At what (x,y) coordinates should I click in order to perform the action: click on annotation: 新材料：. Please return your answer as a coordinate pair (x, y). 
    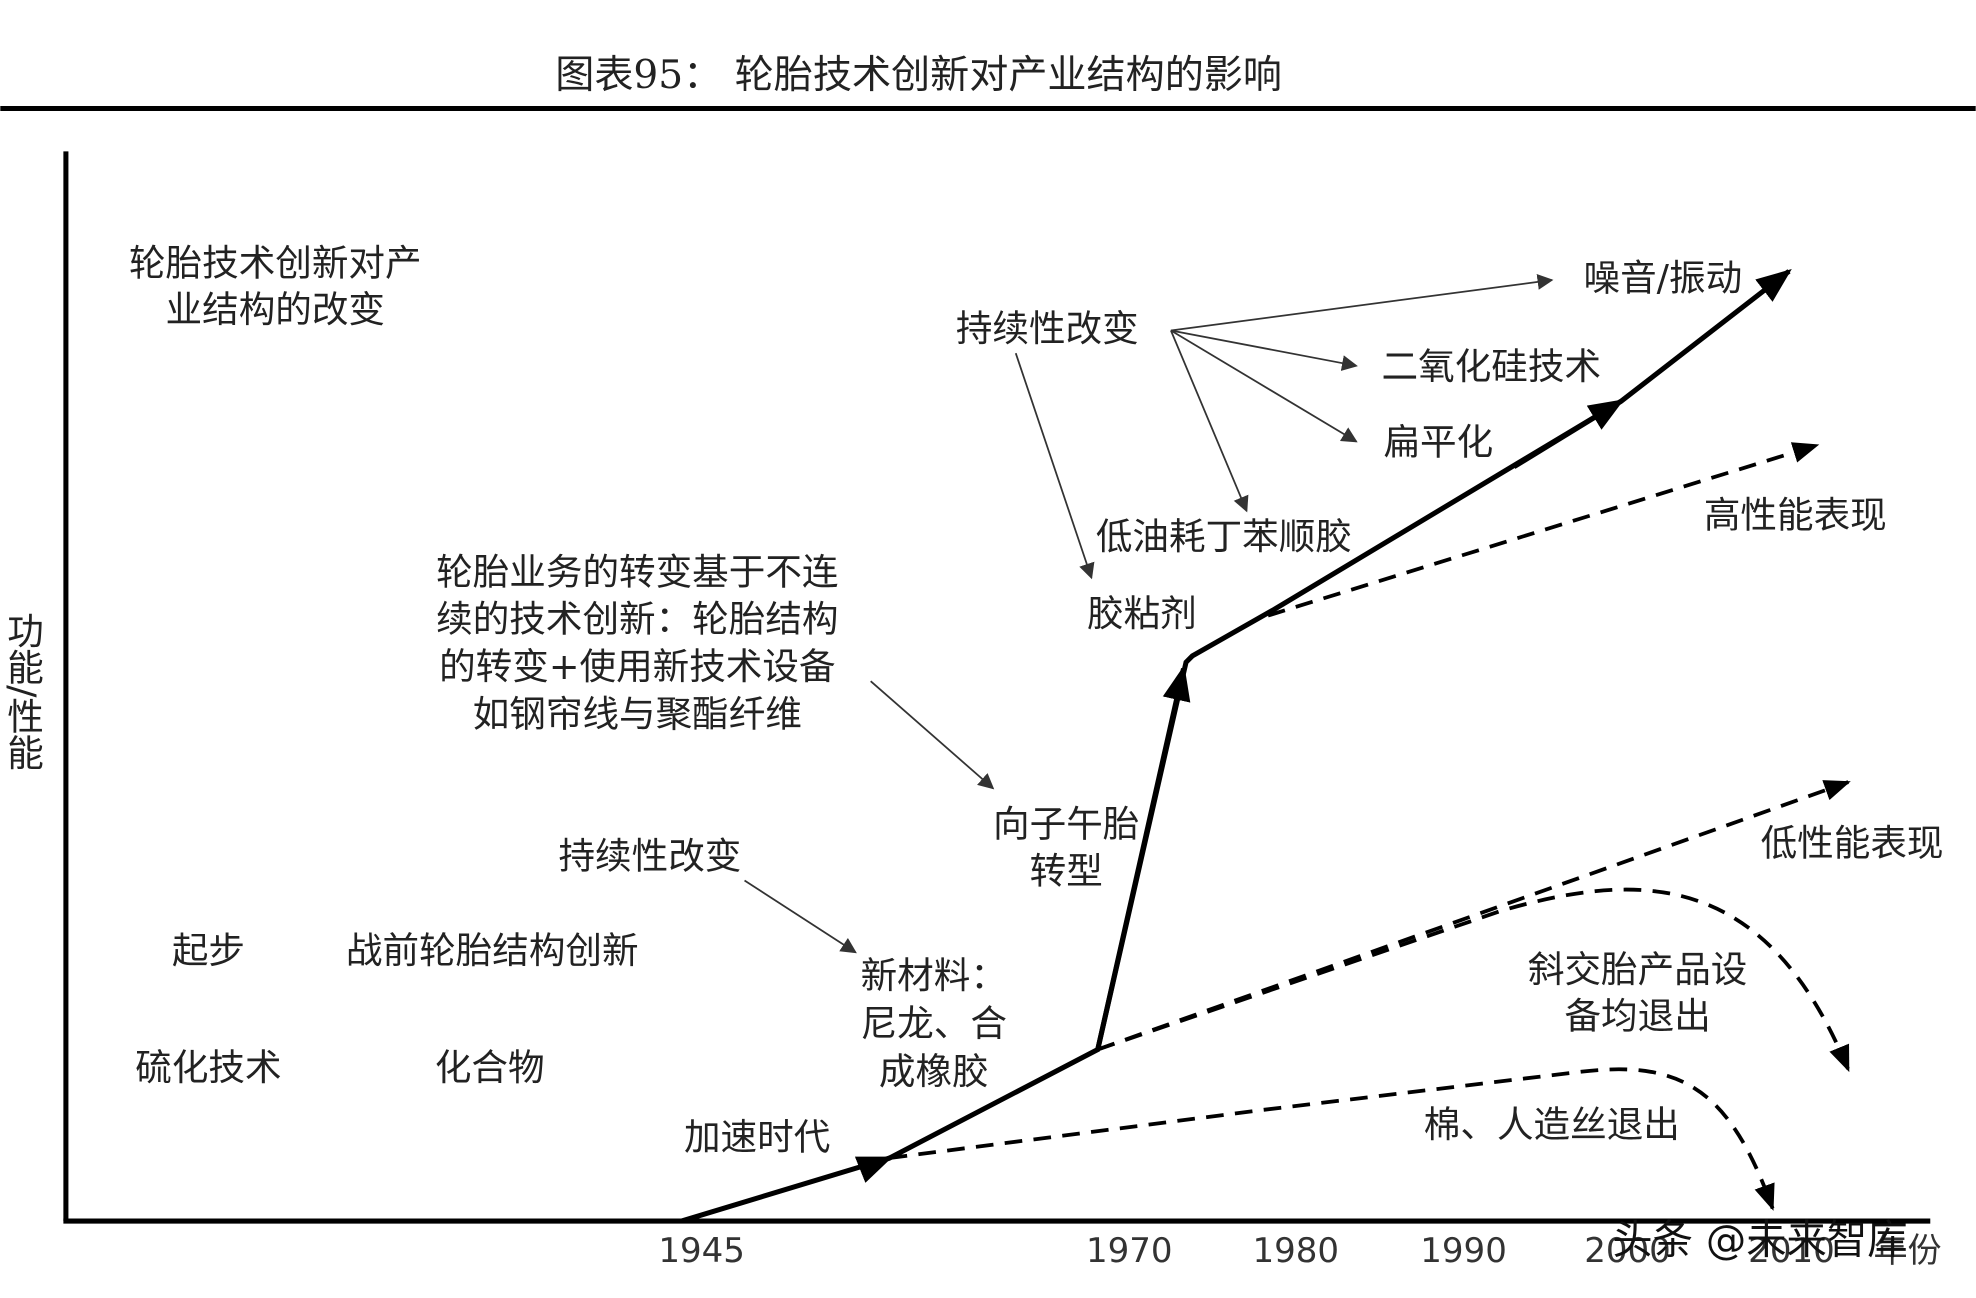
    Looking at the image, I should click on (934, 975).